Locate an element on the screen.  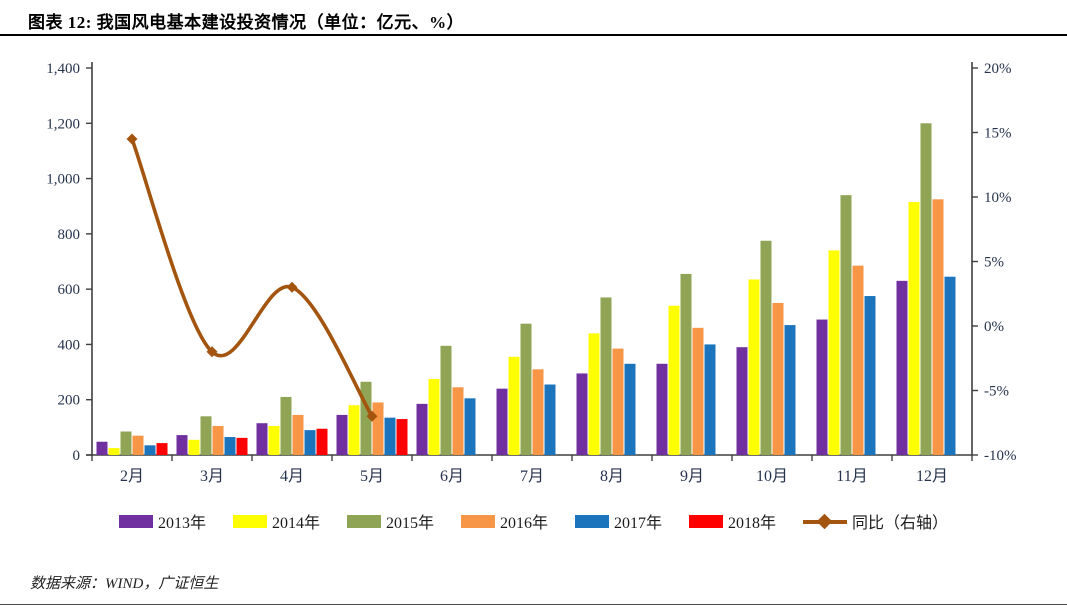
bar-2014年-10月 is located at coordinates (754, 367).